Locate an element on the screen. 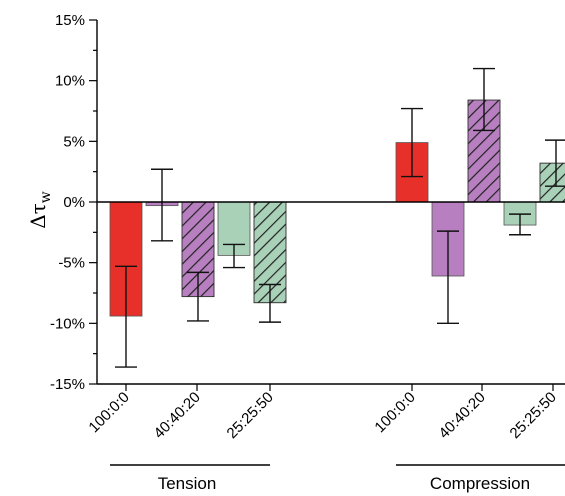  group-label-compression: Compression is located at coordinates (480, 483).